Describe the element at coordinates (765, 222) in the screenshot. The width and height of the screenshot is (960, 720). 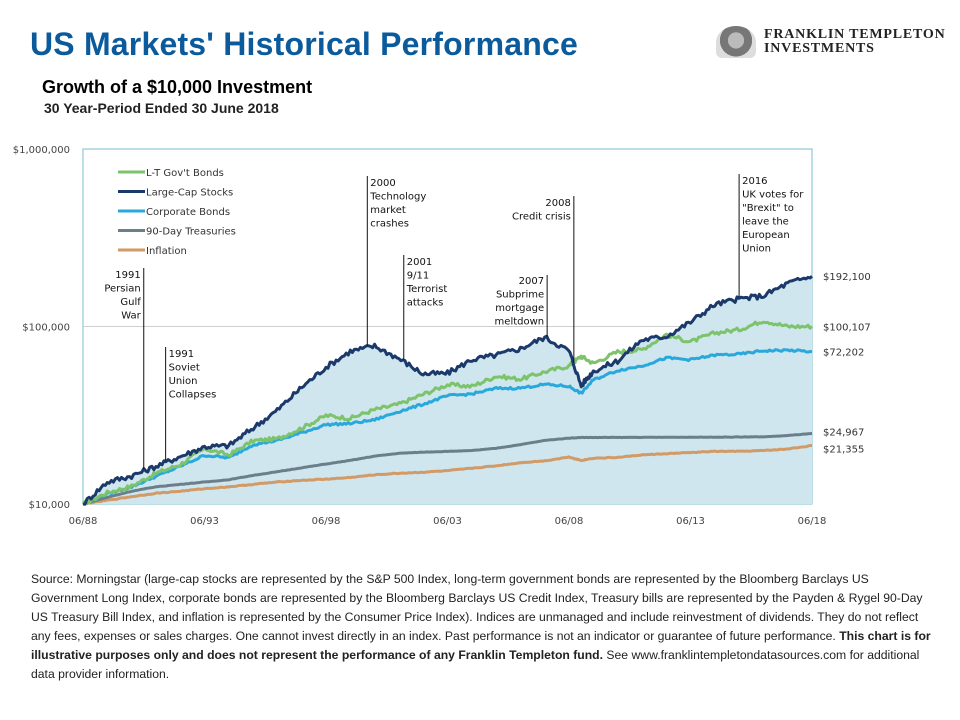
I see `annotation-text: leave the` at that location.